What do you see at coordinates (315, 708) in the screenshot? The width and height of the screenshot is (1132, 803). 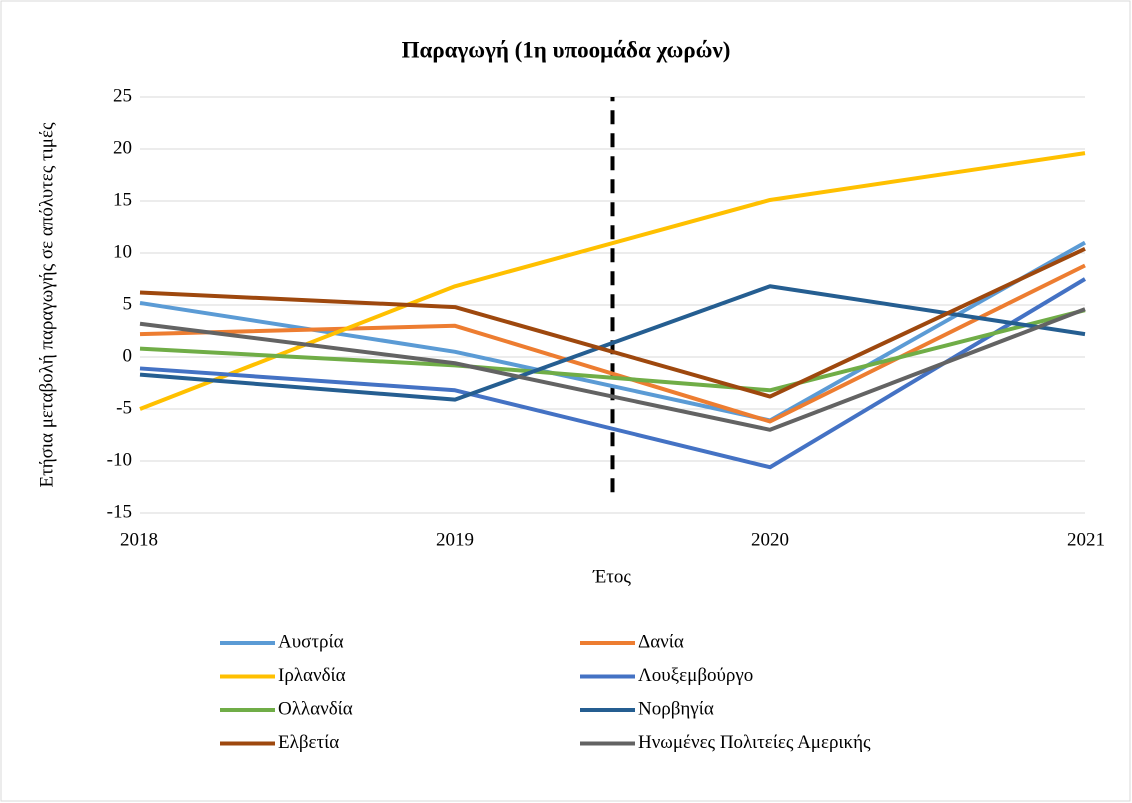 I see `legend-label: Ολλανδία` at bounding box center [315, 708].